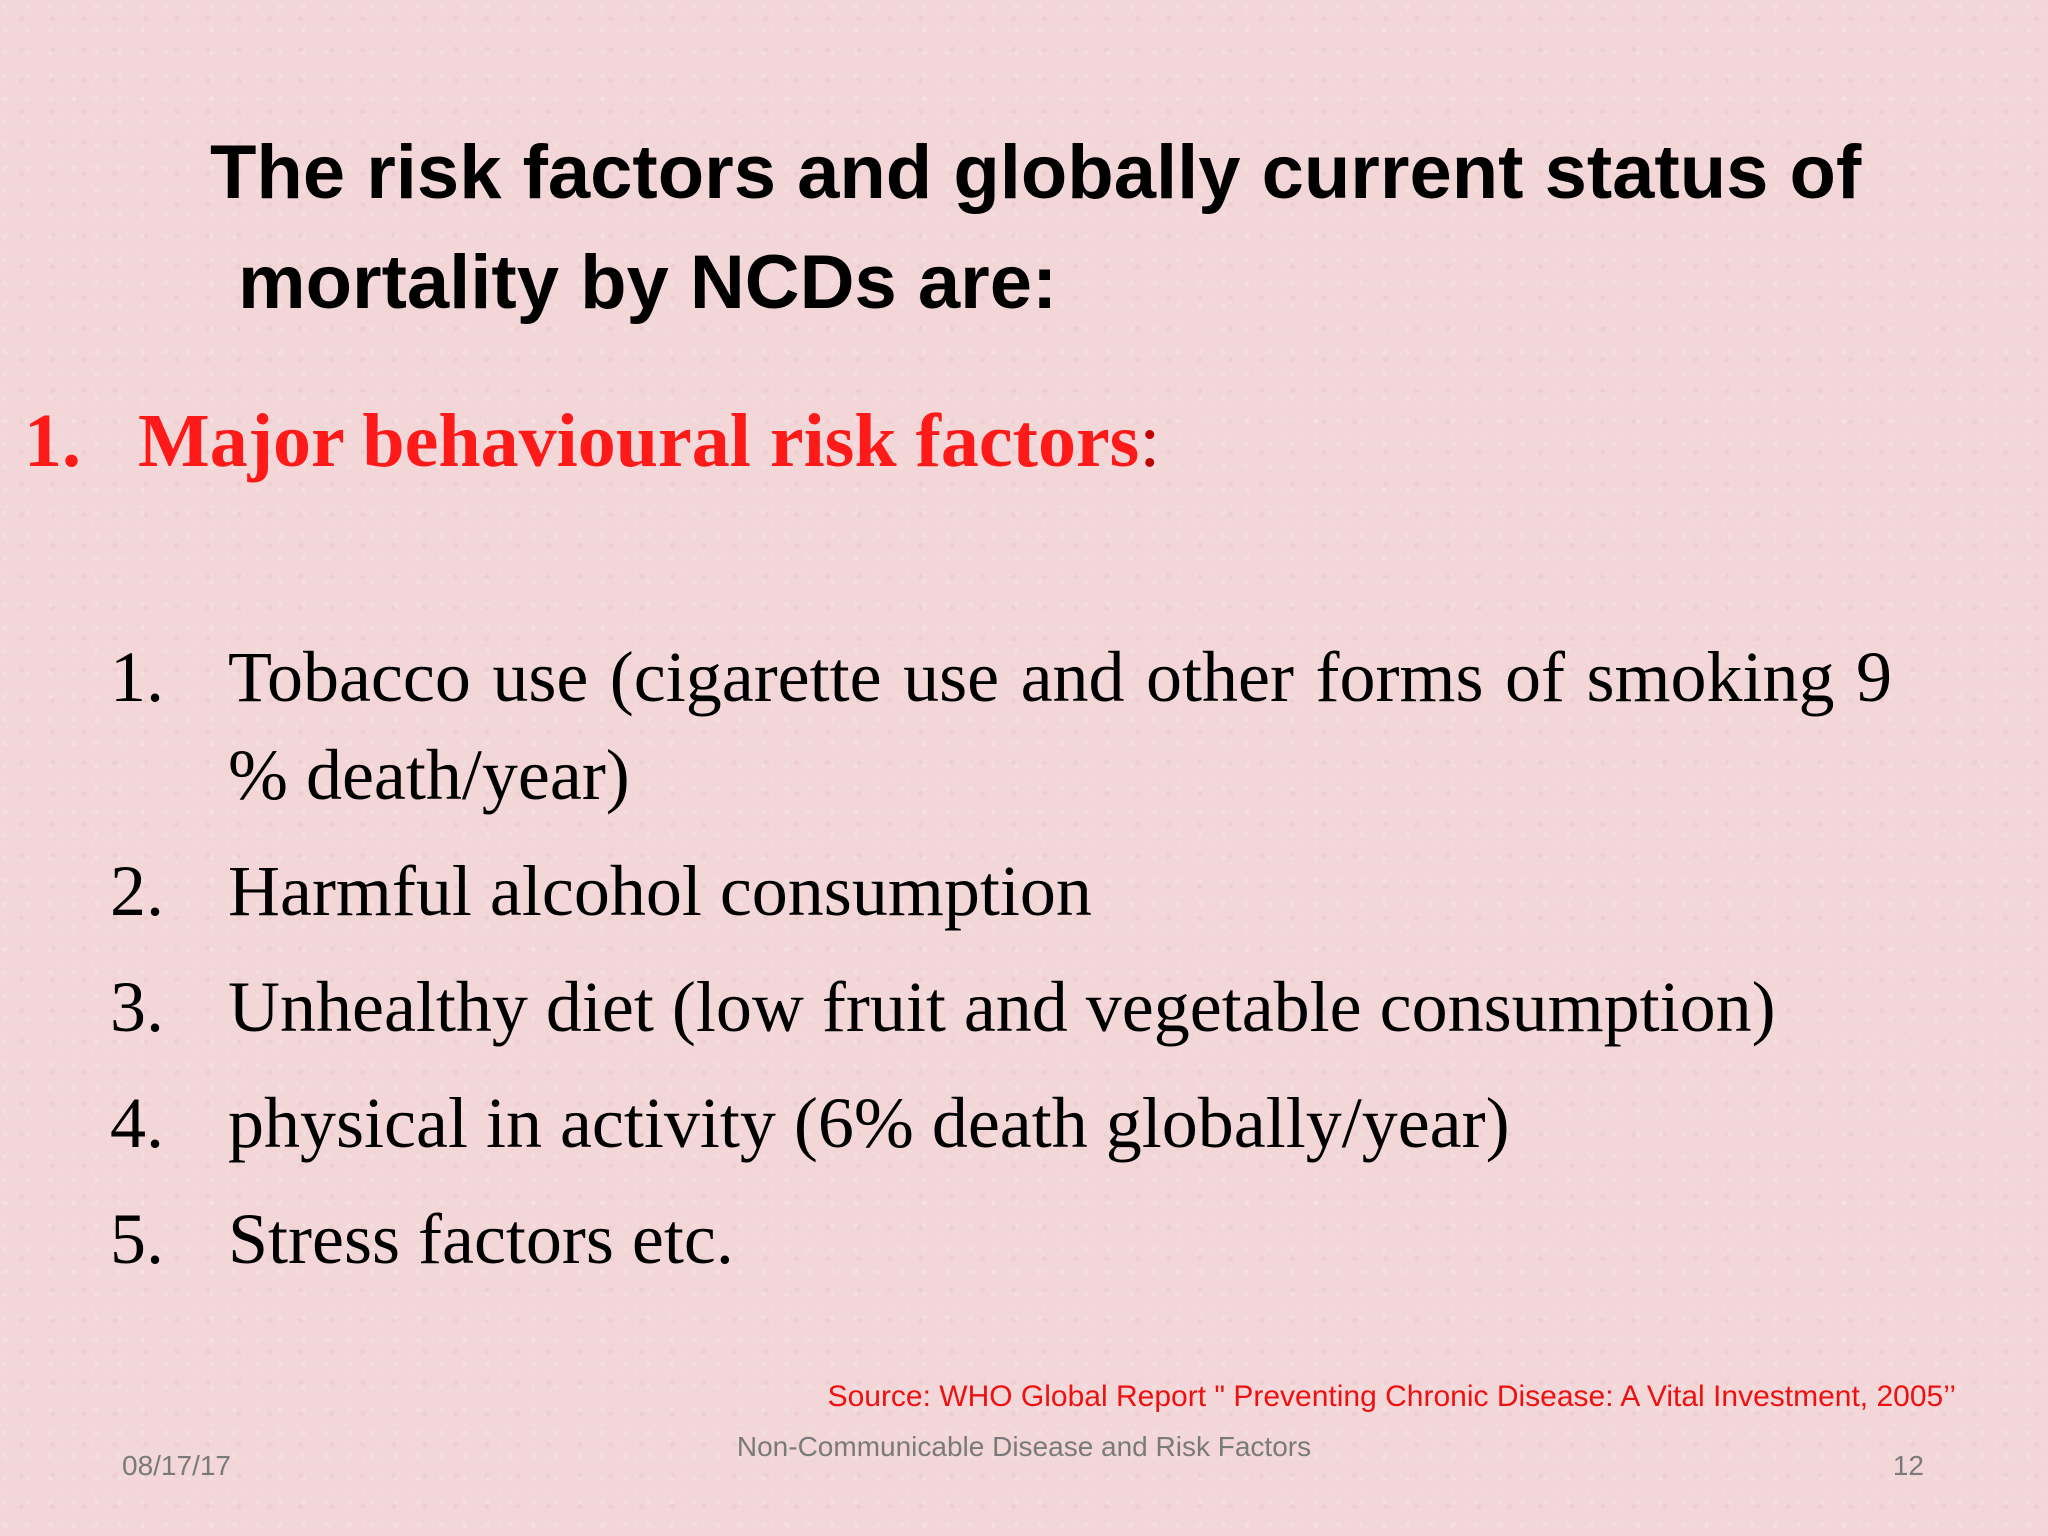 Image resolution: width=2048 pixels, height=1536 pixels. Describe the element at coordinates (481, 1239) in the screenshot. I see `list-item-text: Stress factors etc.` at that location.